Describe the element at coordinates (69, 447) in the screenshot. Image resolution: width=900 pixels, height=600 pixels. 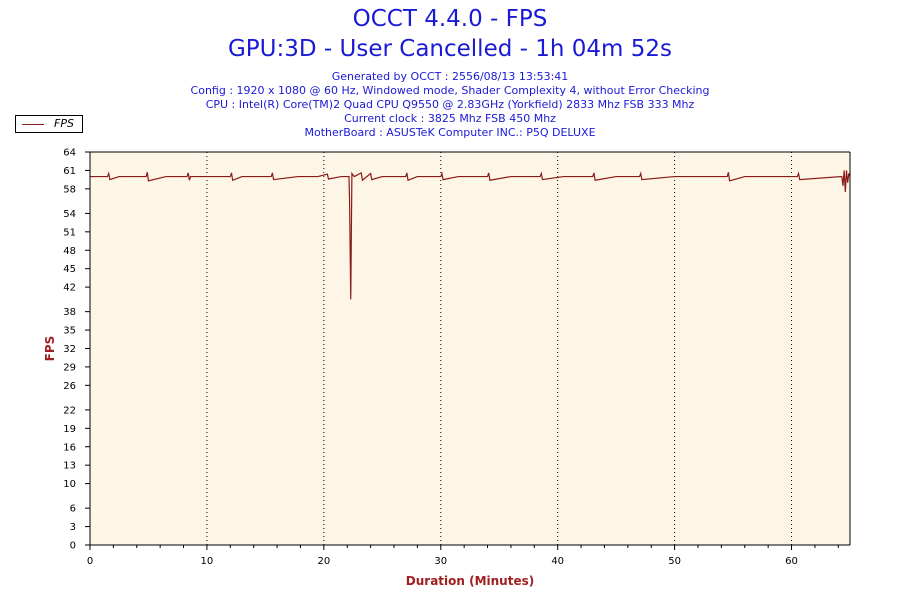
I see `y-tick-label: 16` at that location.